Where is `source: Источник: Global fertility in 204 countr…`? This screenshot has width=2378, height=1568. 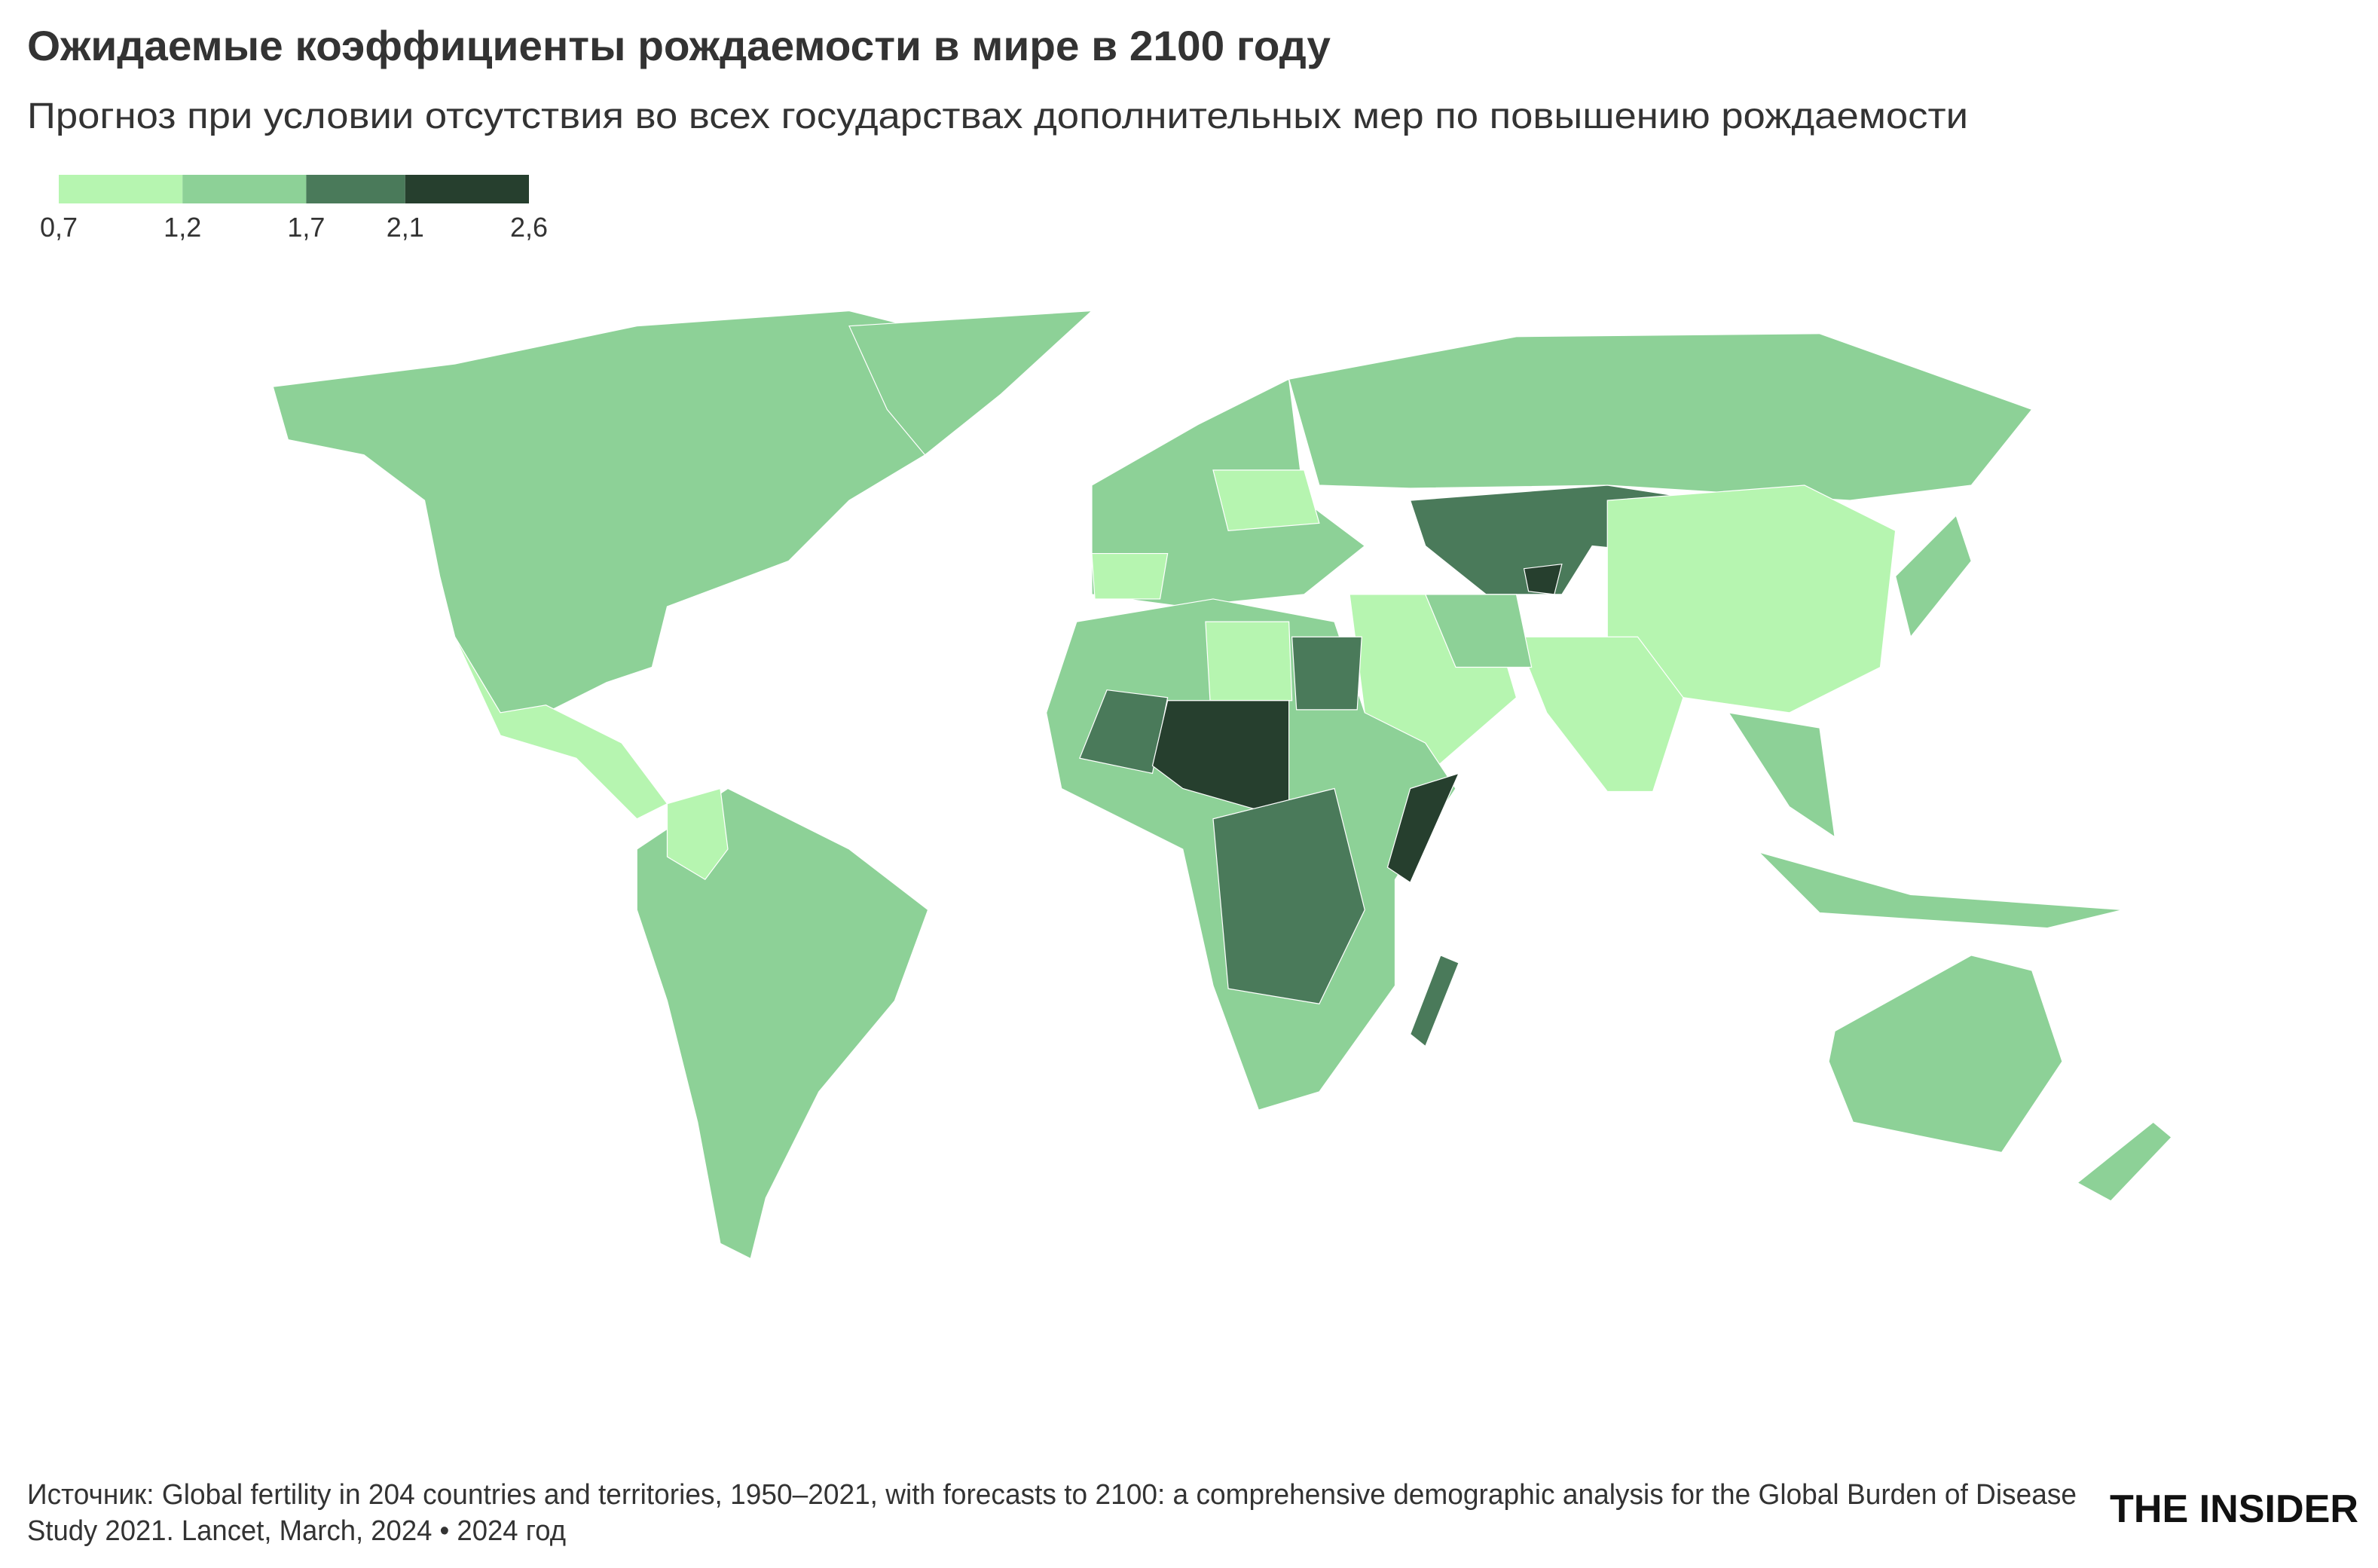
source: Источник: Global fertility in 204 countr… is located at coordinates (1052, 1495).